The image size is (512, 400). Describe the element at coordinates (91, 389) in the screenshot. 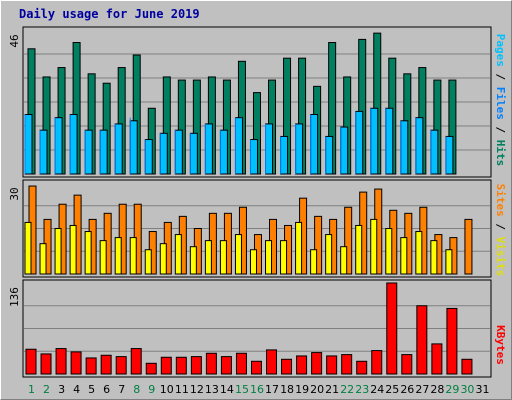

I see `day-label: 5` at that location.